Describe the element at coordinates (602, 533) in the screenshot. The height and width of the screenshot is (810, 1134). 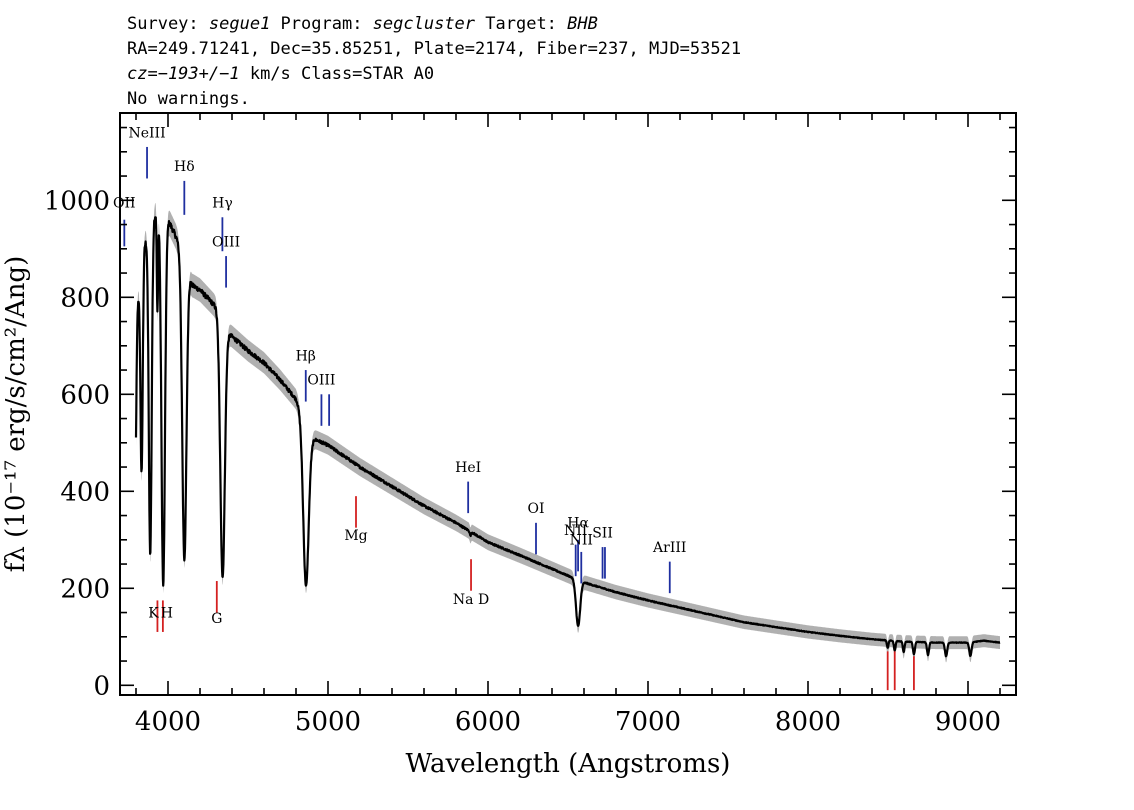
I see `emission-line-label-13: SII` at that location.